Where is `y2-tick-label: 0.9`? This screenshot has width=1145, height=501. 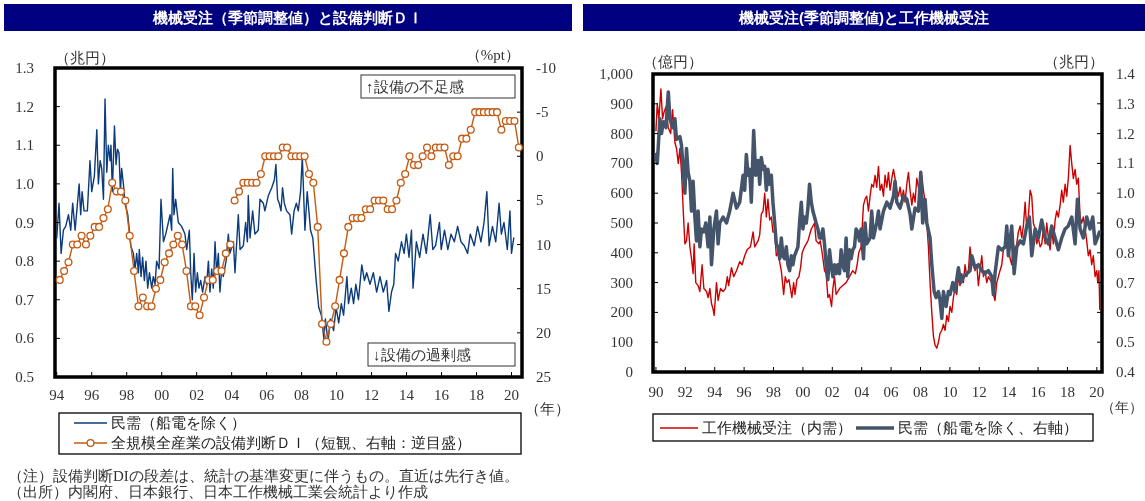
y2-tick-label: 0.9 is located at coordinates (1125, 223).